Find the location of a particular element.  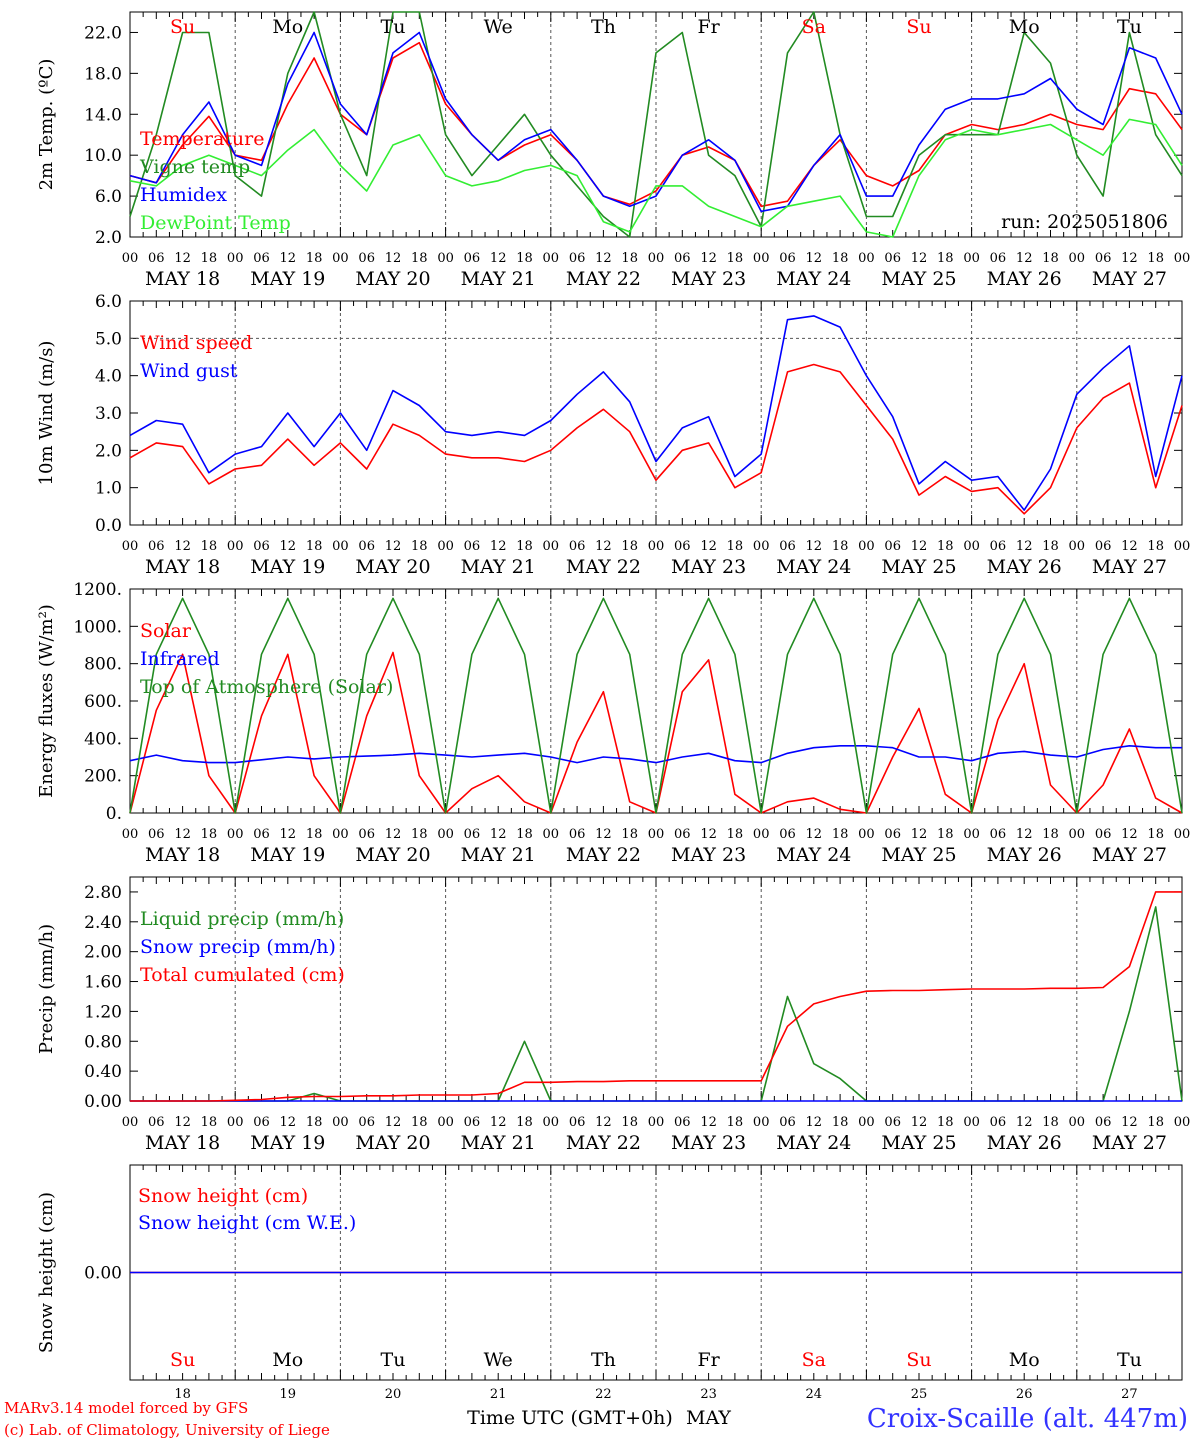

day-number-label: 25 is located at coordinates (919, 1394).